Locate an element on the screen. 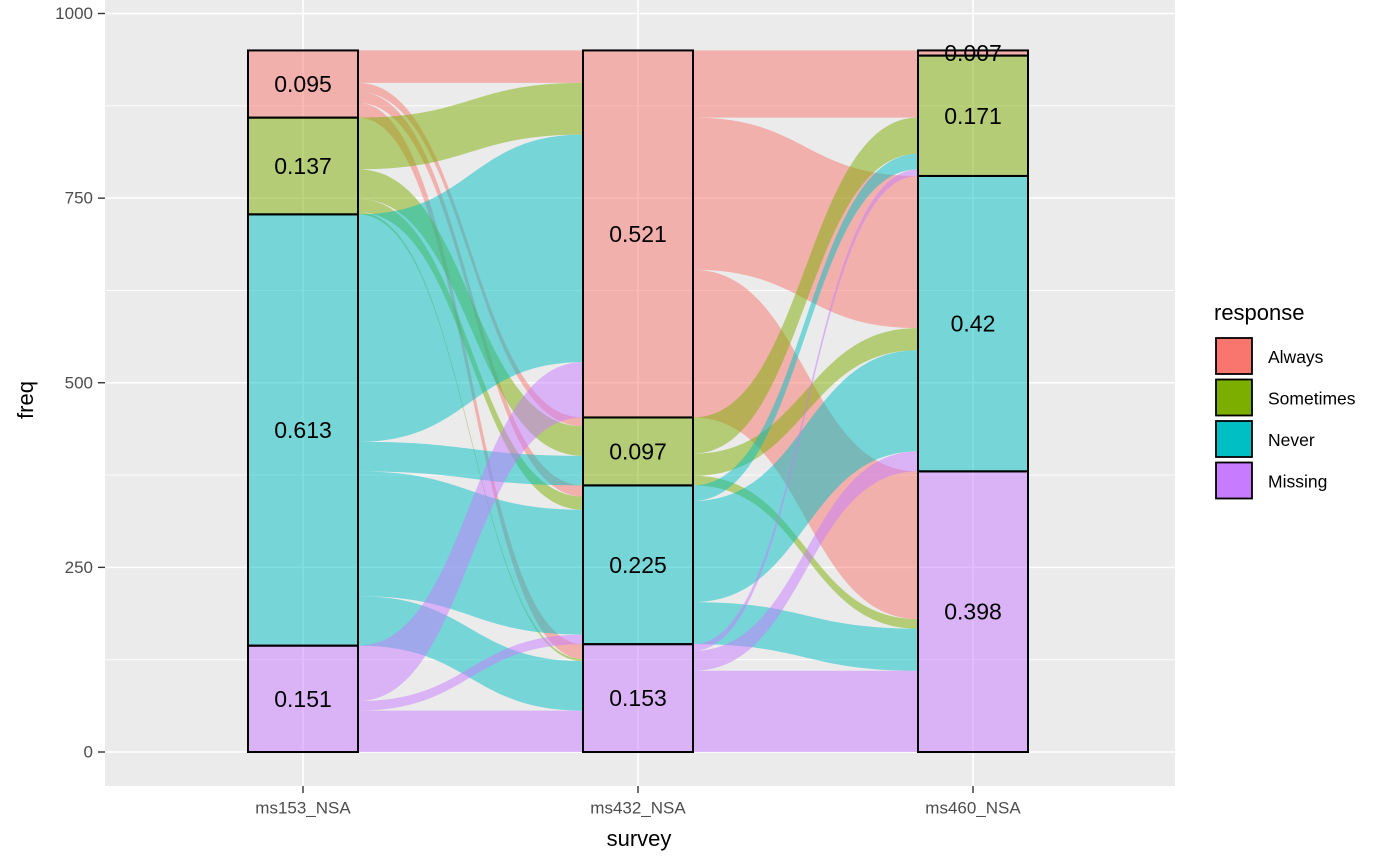 This screenshot has height=865, width=1400. flow-always-to-sometimes is located at coordinates (805, 86).